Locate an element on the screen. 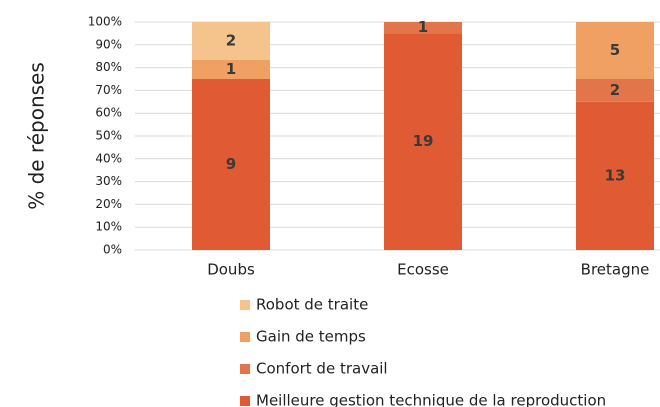 This screenshot has height=407, width=660. data-label: 9 is located at coordinates (231, 164).